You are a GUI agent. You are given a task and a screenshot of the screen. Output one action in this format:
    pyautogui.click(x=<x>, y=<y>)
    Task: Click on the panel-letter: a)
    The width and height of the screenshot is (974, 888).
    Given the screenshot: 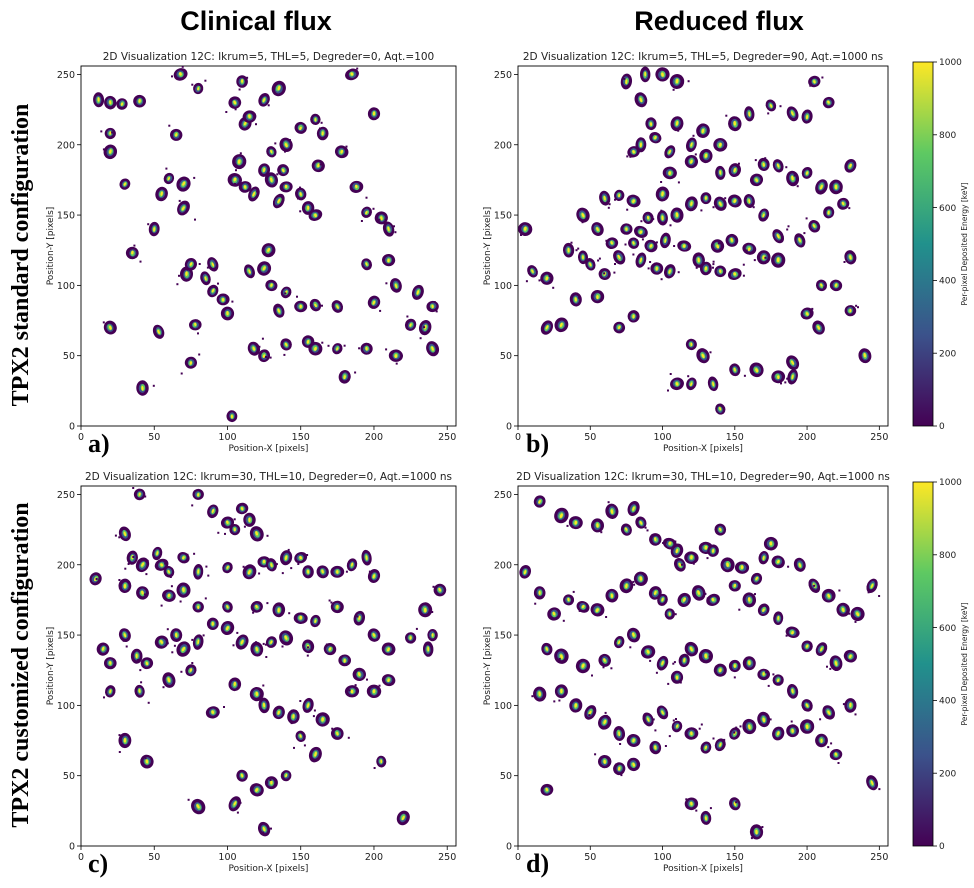 What is the action you would take?
    pyautogui.click(x=99, y=443)
    